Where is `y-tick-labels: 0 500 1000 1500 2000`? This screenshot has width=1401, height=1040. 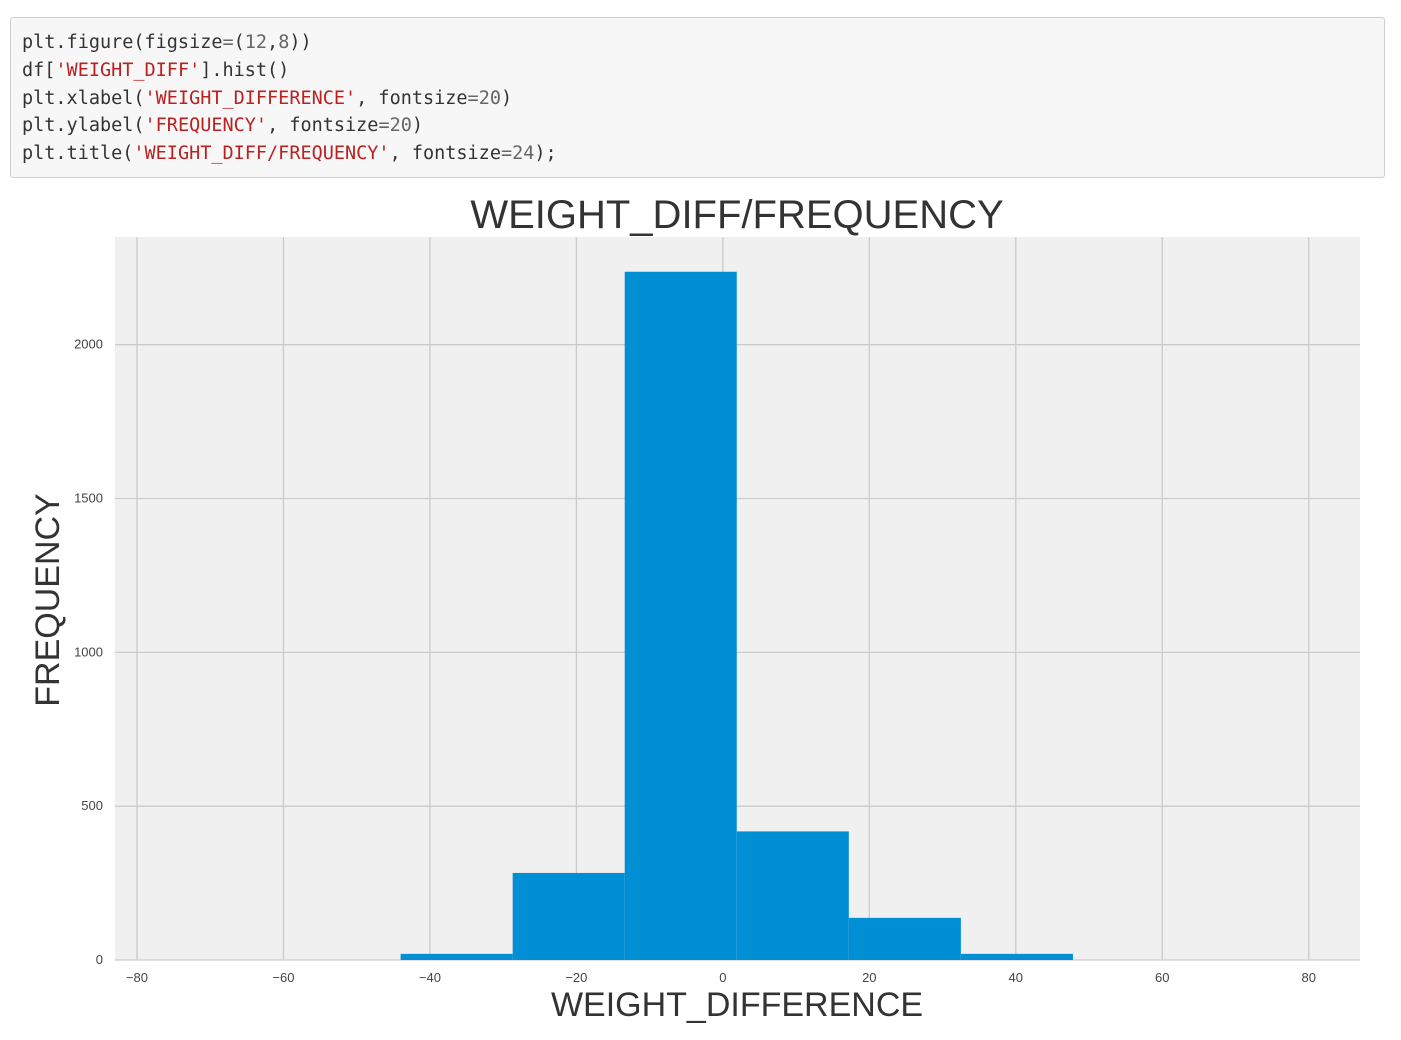
y-tick-labels: 0 500 1000 1500 2000 is located at coordinates (88, 652).